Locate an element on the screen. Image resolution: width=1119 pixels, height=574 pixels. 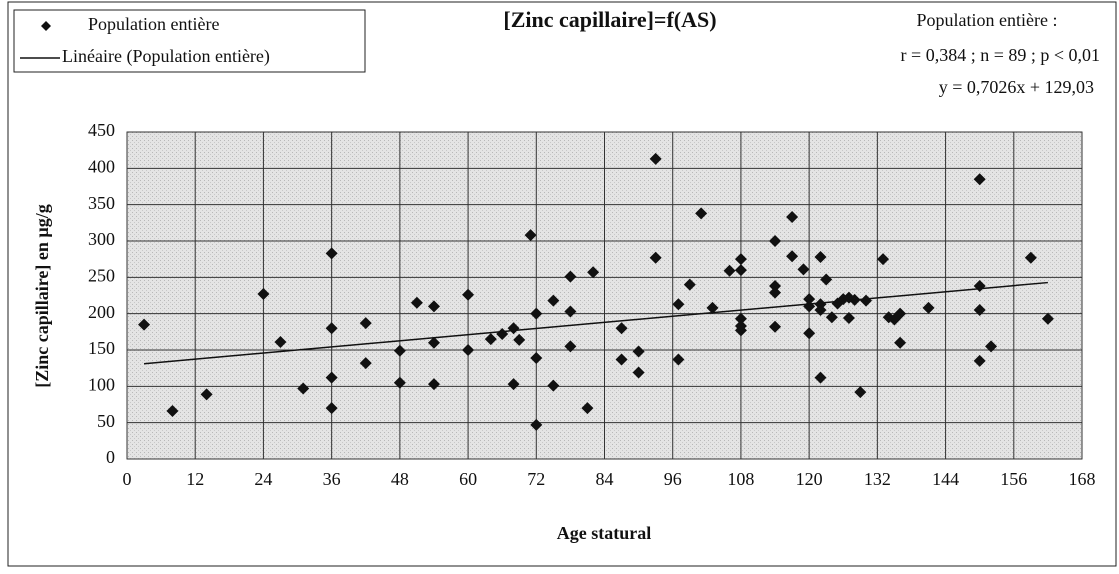
trend-line is located at coordinates (595, 323).